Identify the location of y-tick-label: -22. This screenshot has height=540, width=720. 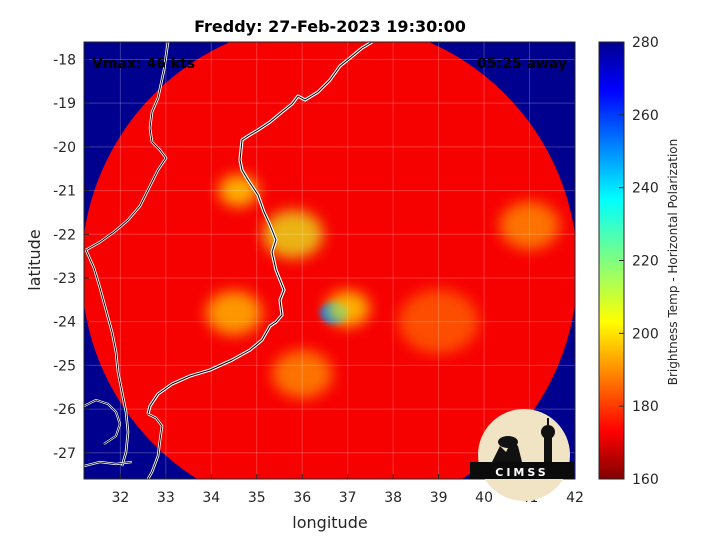
(64, 235).